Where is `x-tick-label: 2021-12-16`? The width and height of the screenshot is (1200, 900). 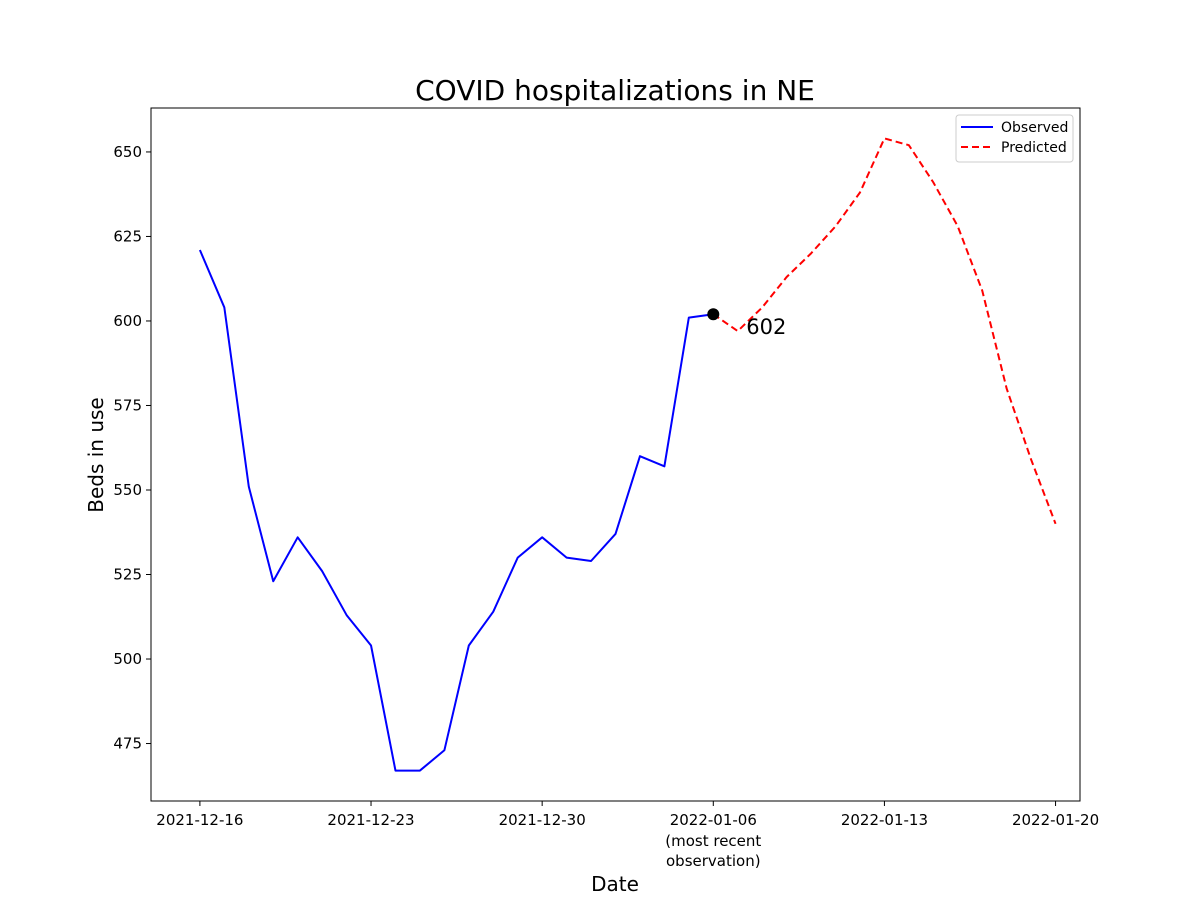 x-tick-label: 2021-12-16 is located at coordinates (199, 820).